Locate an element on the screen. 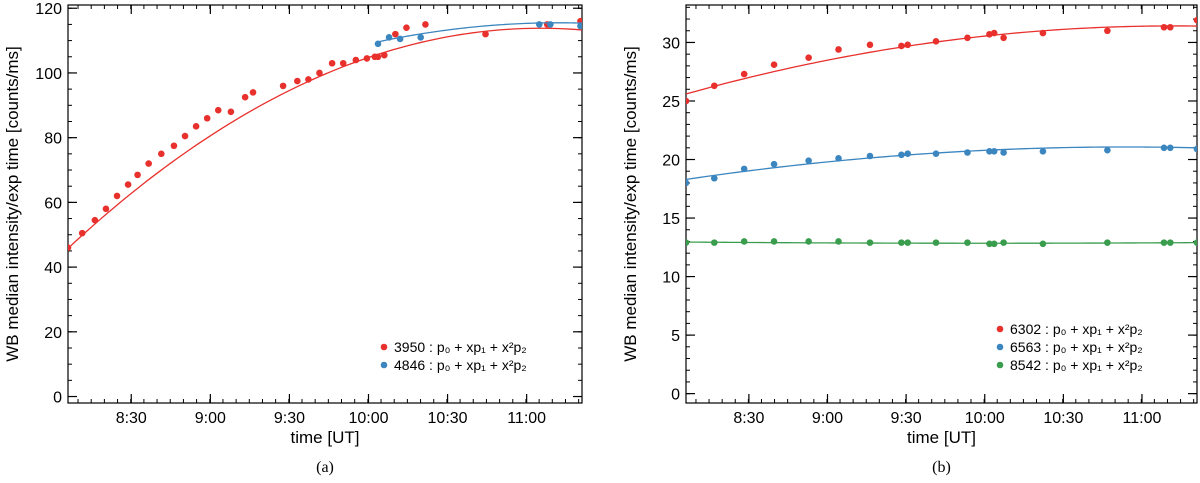 This screenshot has width=1200, height=483. legend-series-name: 6563 is located at coordinates (1025, 347).